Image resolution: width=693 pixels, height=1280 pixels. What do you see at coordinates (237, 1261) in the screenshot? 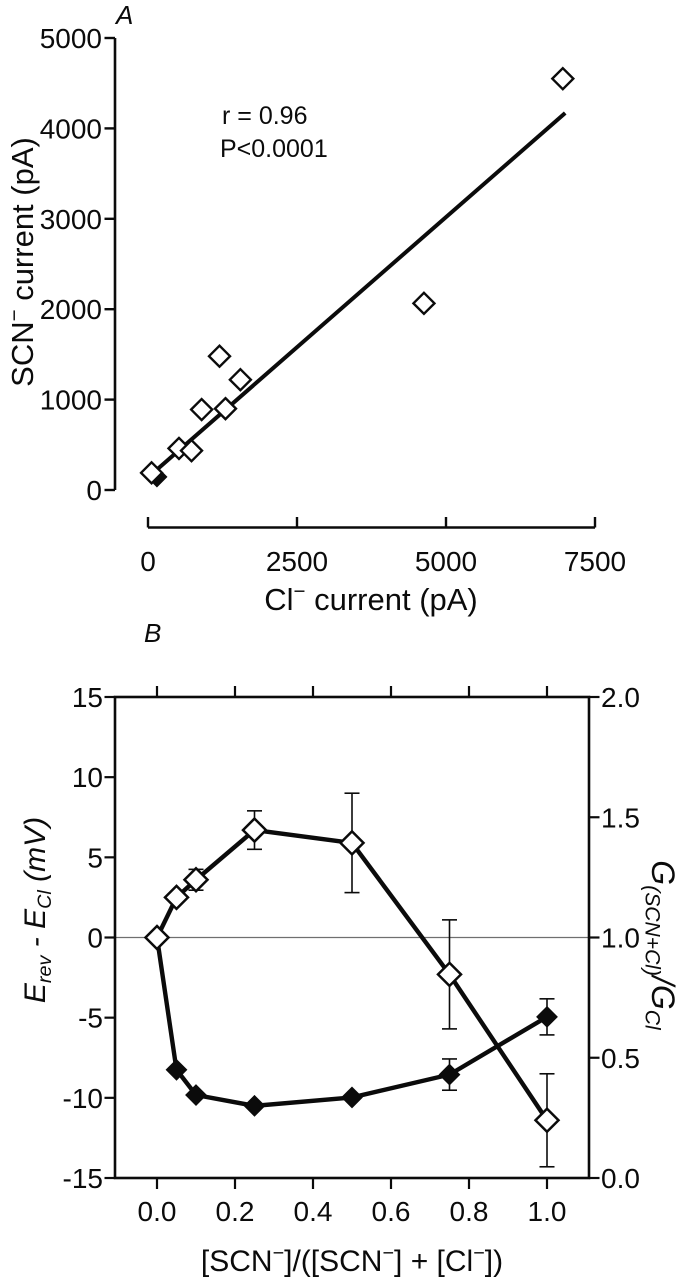
I see `panel-b-x-axis-title-segment: [SCN` at bounding box center [237, 1261].